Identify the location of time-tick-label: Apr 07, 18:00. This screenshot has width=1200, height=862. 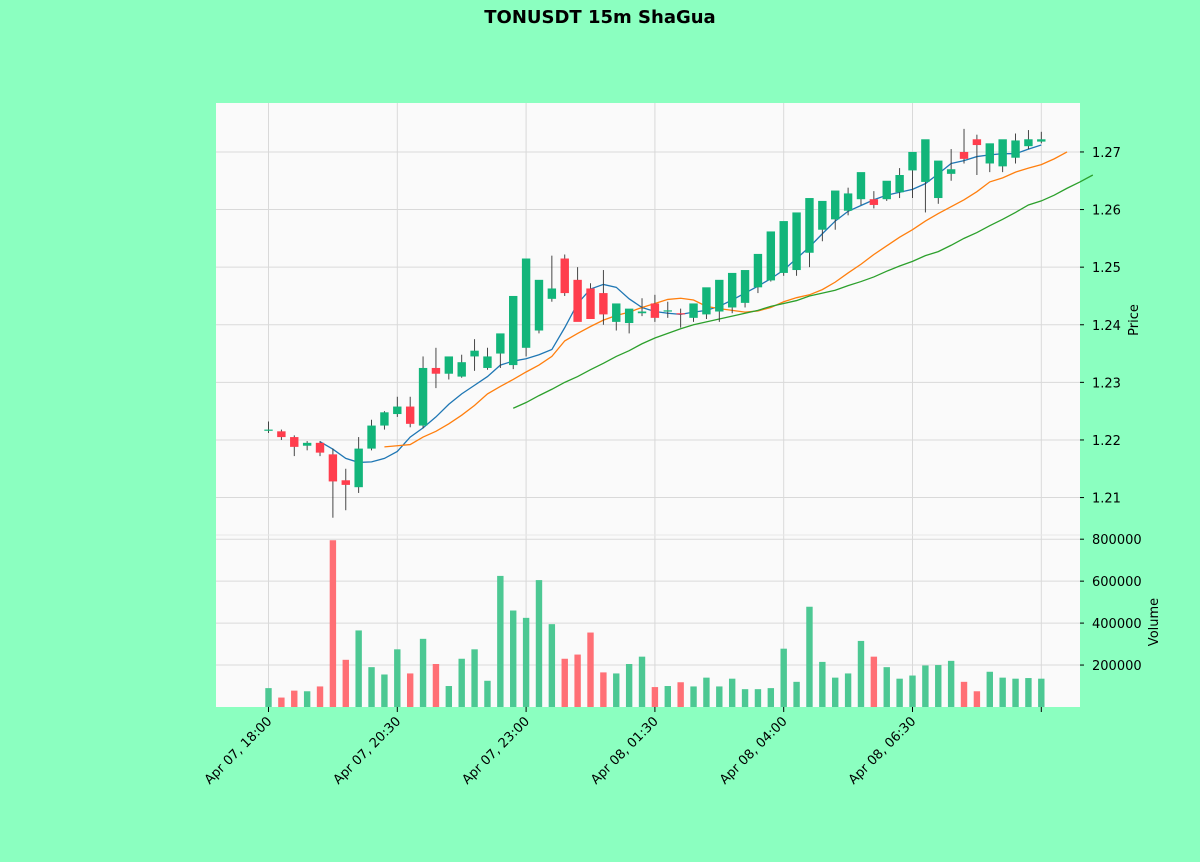
(238, 750).